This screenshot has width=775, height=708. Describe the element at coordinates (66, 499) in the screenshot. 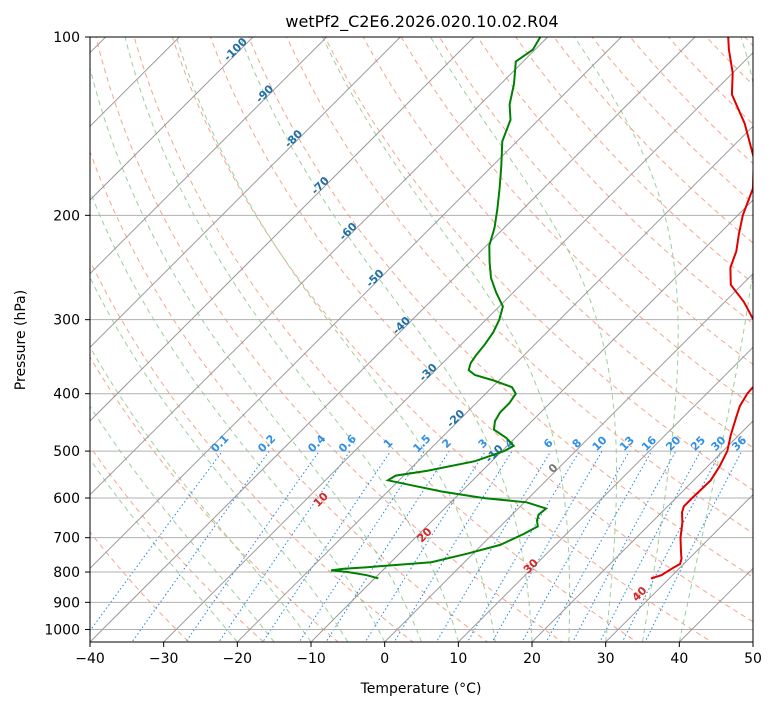

I see `y-tick-label: 600` at that location.